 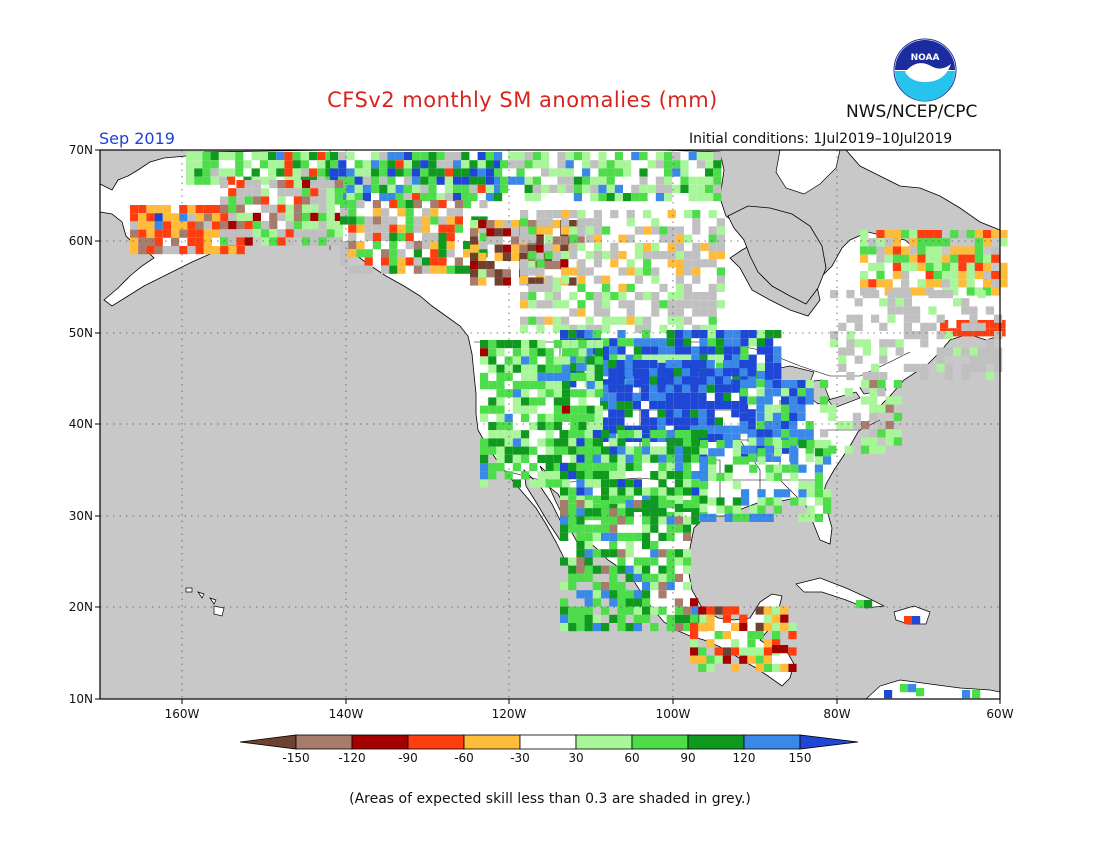 What do you see at coordinates (777, 255) in the screenshot?
I see `hudson-bay` at bounding box center [777, 255].